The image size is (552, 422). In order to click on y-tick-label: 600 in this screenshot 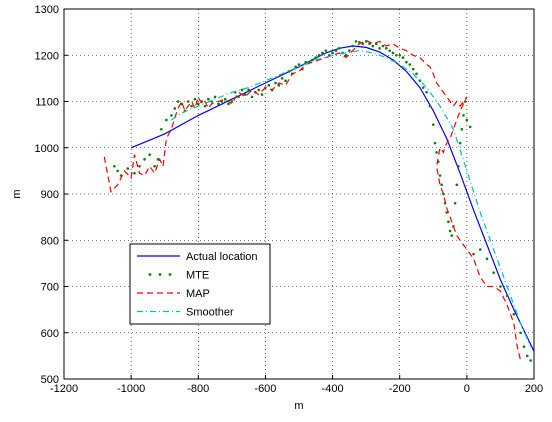, I will do `click(50, 334)`.